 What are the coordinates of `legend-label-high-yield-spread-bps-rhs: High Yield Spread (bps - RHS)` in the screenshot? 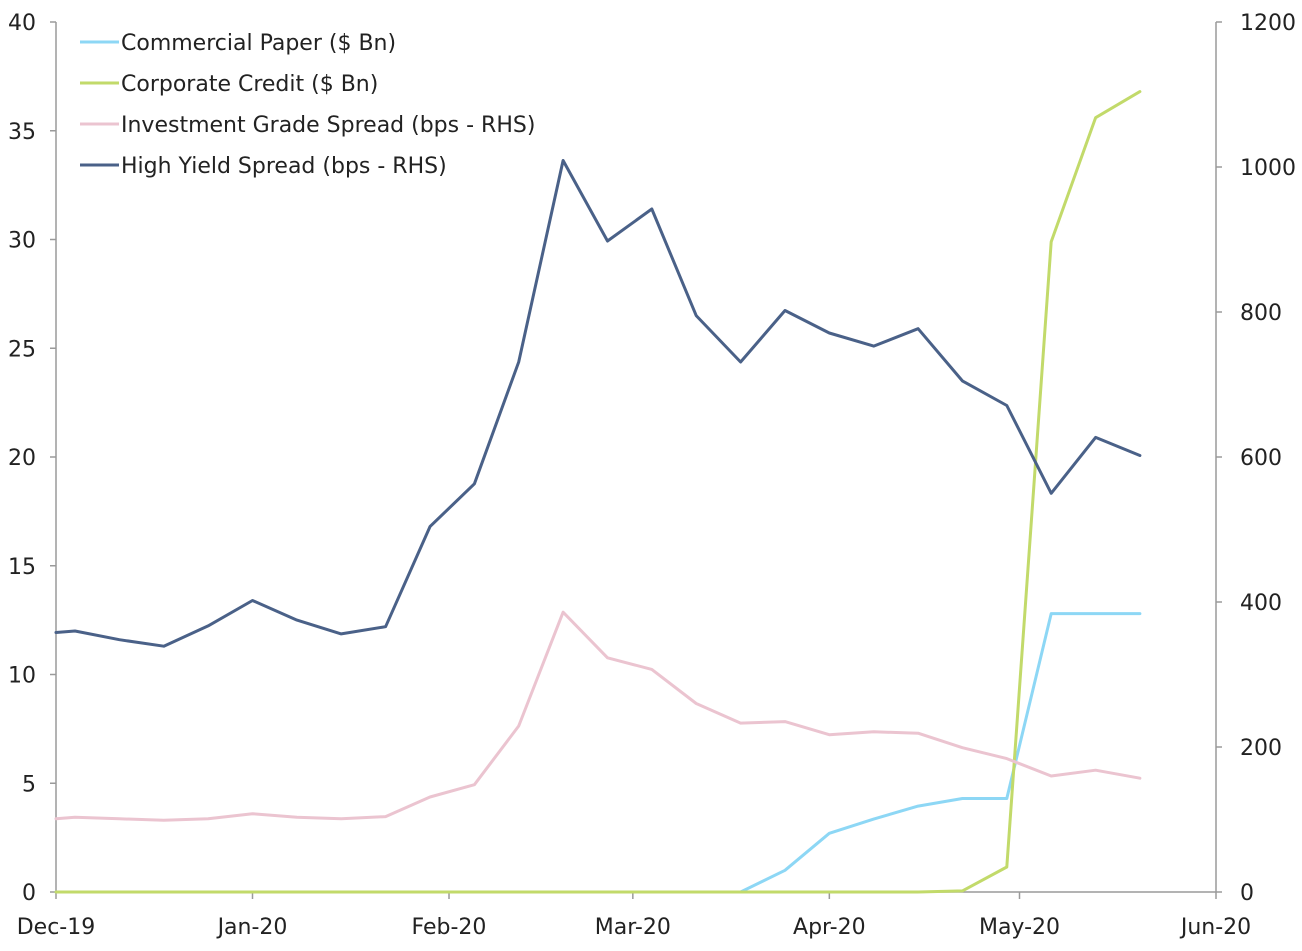 It's located at (284, 166).